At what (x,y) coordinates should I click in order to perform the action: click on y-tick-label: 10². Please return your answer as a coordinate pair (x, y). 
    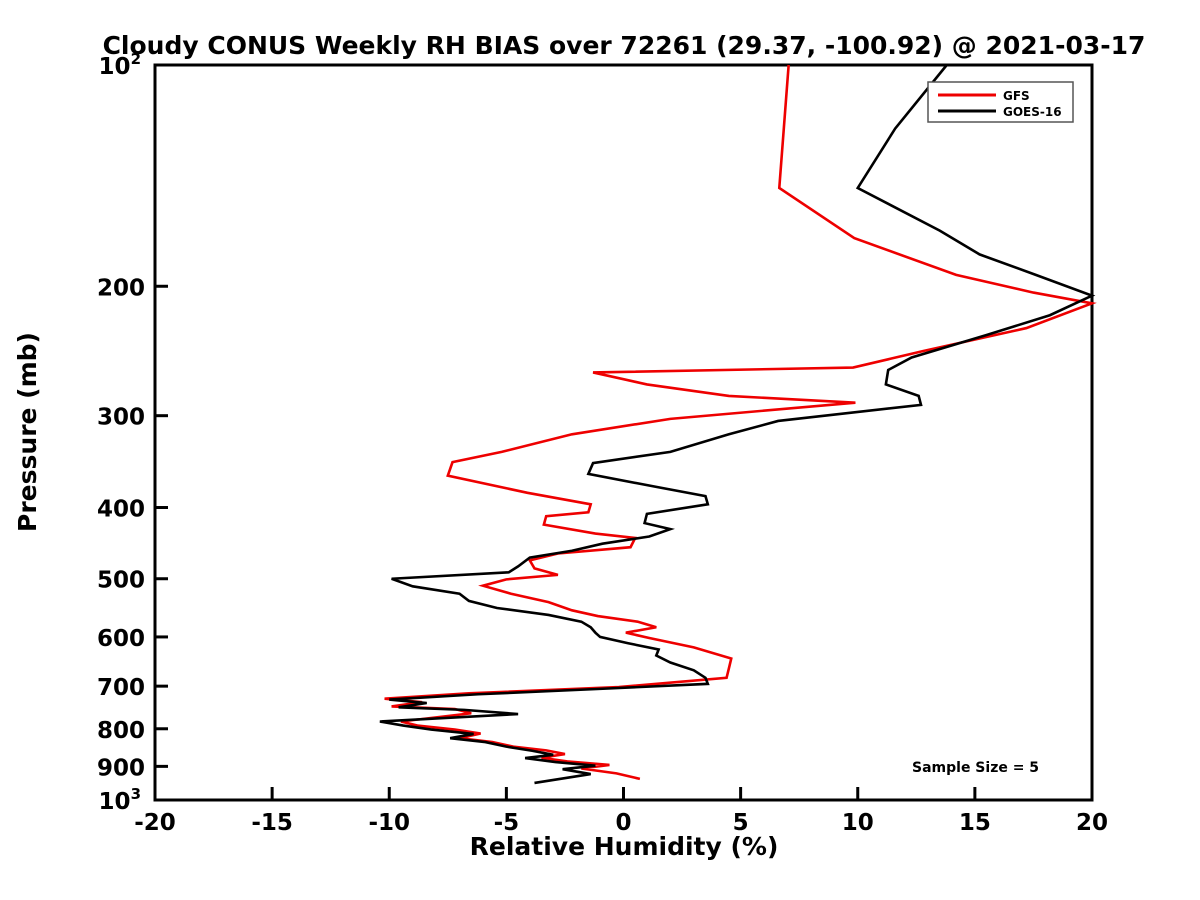
    Looking at the image, I should click on (120, 65).